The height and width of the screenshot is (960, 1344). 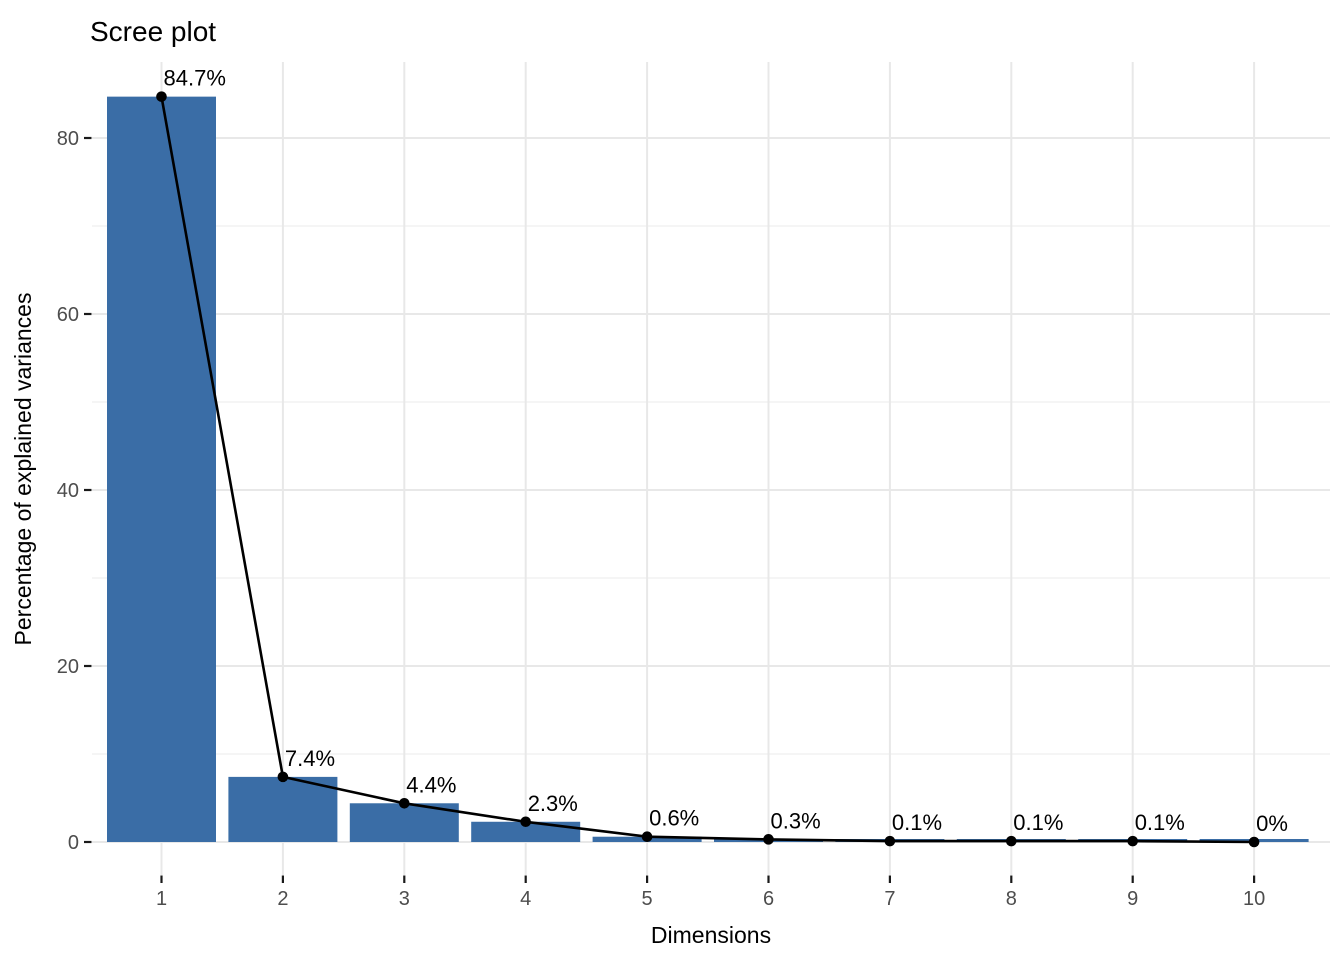 What do you see at coordinates (310, 758) in the screenshot?
I see `point-label: 7.4%` at bounding box center [310, 758].